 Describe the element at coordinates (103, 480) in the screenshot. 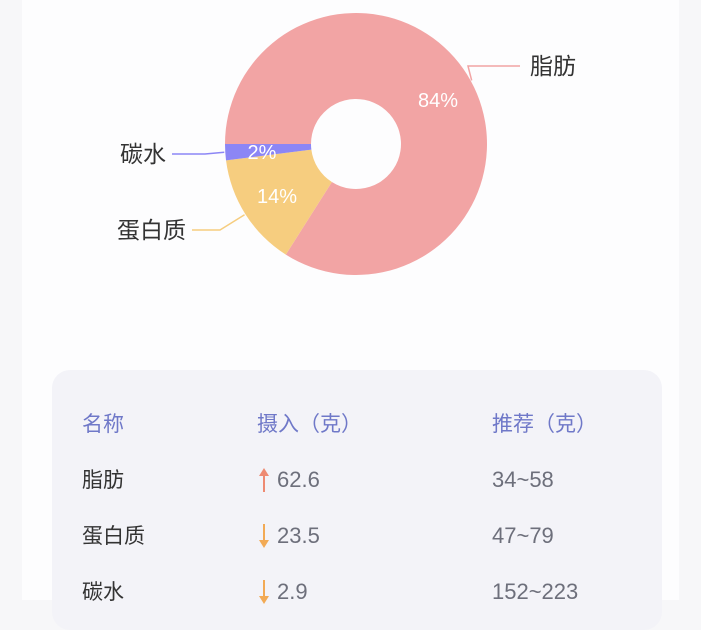

I see `nutrient-name: 脂肪` at that location.